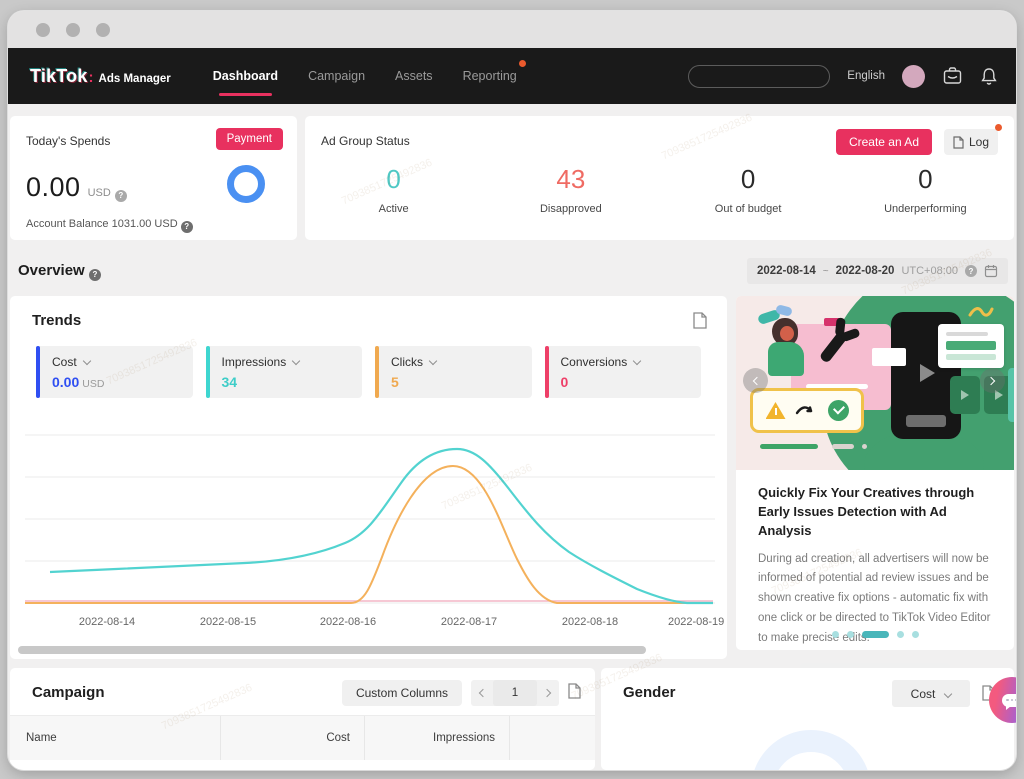 This screenshot has height=779, width=1024. I want to click on play-icon, so click(927, 373).